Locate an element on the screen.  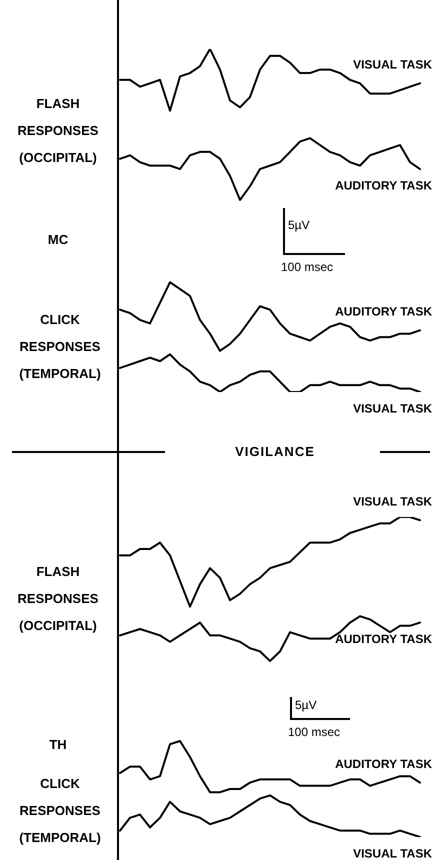
text: MC is located at coordinates (58, 240).